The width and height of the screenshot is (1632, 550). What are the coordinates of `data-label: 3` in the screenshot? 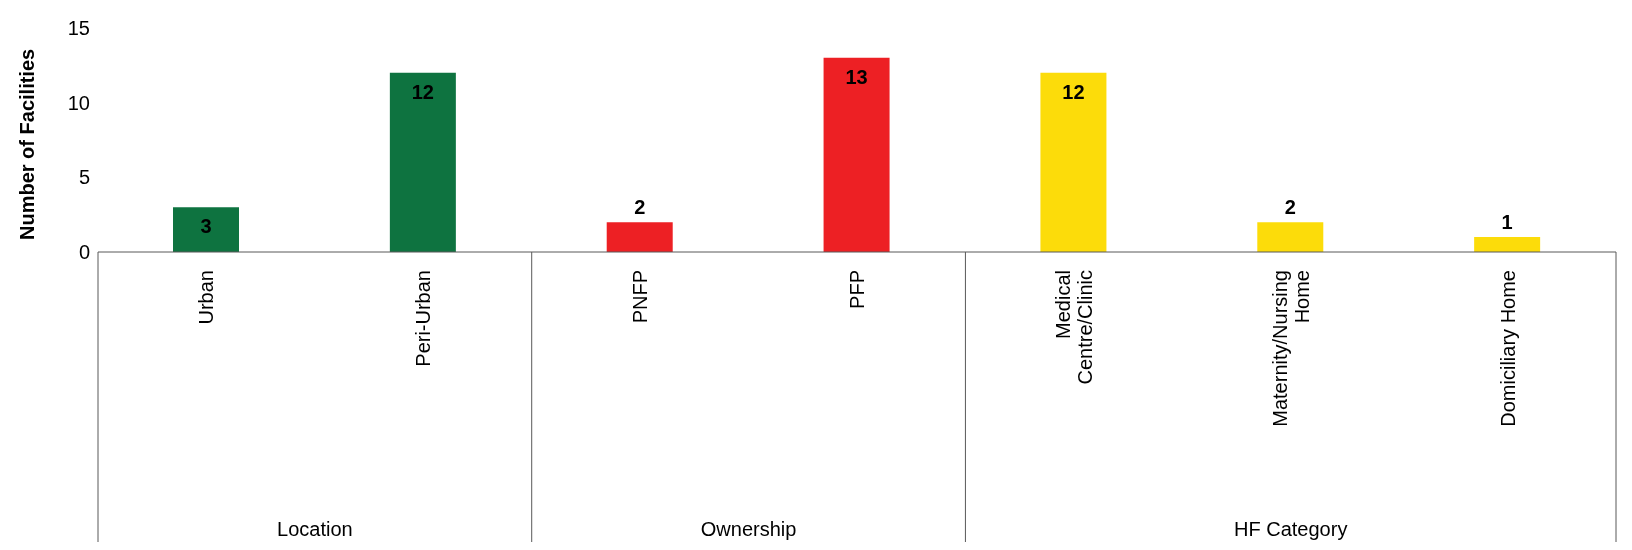 It's located at (206, 226).